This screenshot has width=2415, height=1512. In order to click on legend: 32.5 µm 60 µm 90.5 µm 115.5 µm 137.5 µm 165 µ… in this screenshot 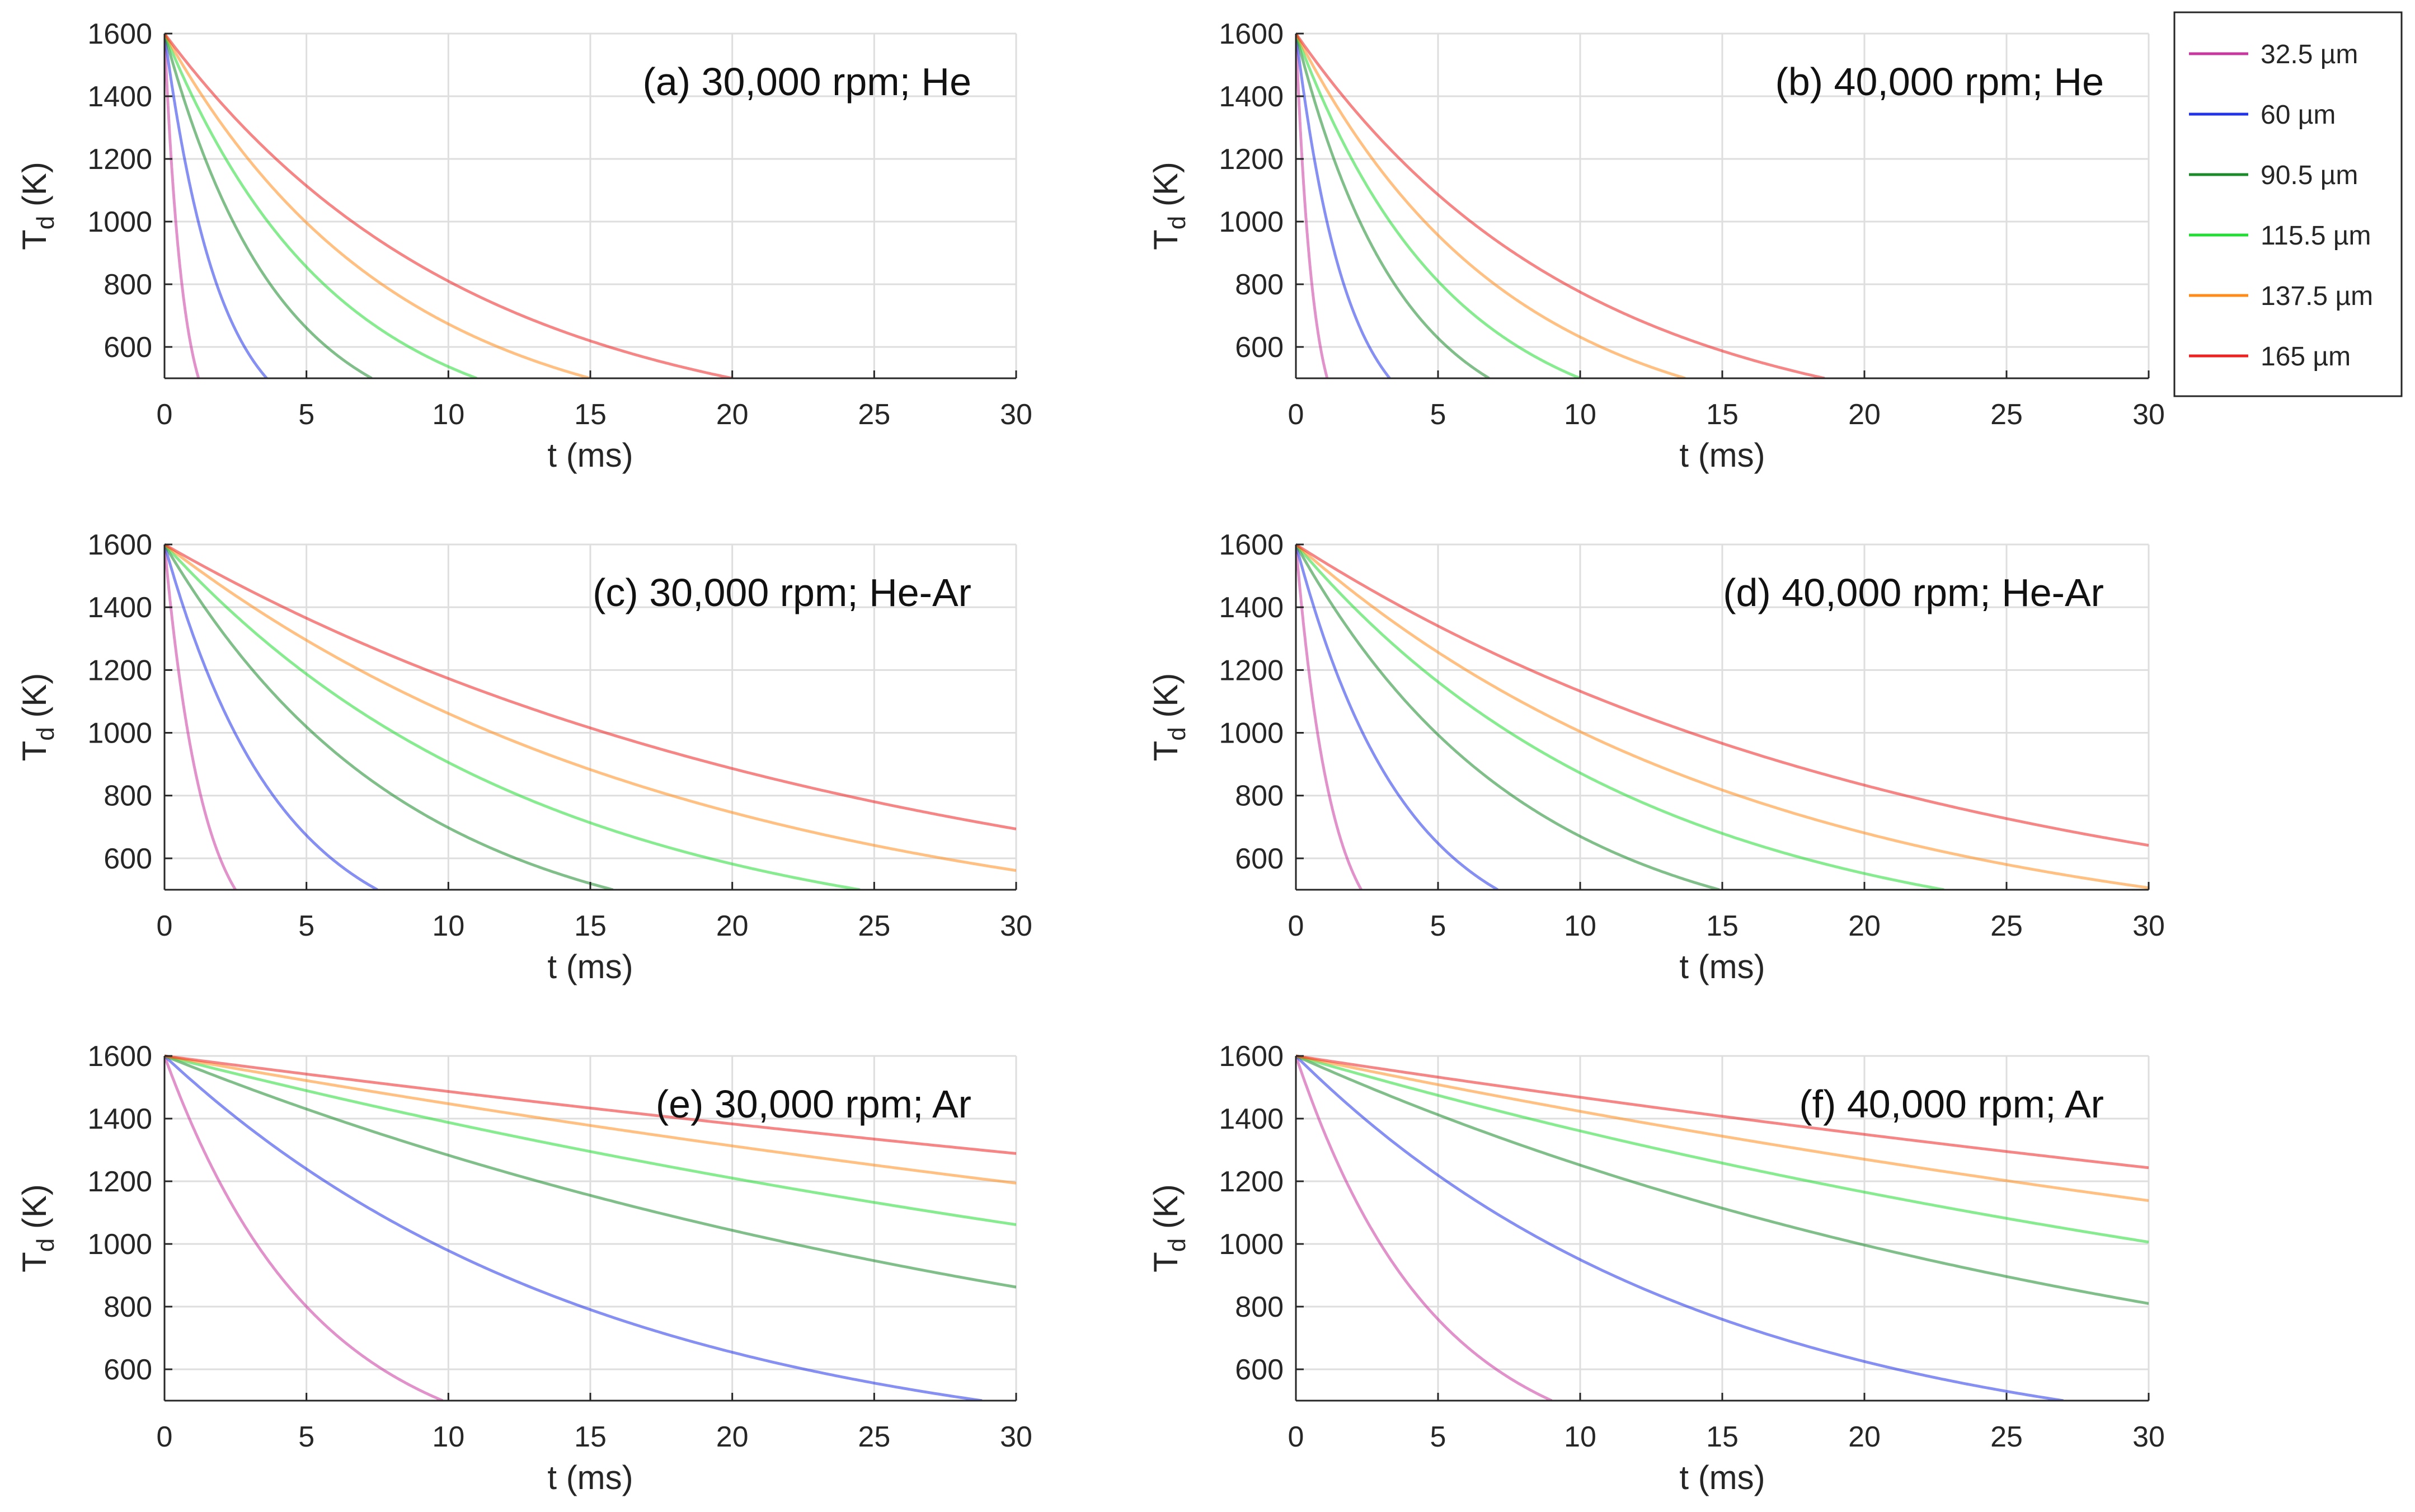, I will do `click(2288, 204)`.